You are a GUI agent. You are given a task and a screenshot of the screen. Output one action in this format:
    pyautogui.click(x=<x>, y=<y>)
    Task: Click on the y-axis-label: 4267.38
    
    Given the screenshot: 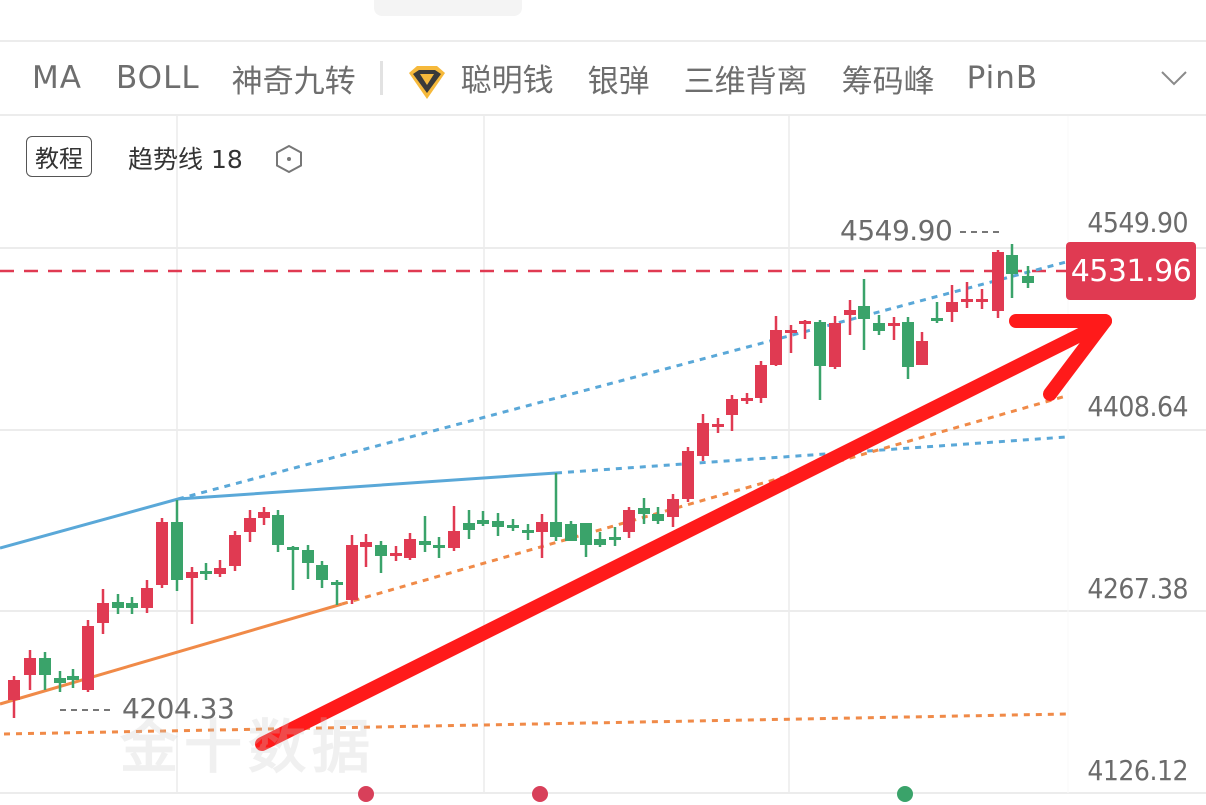 What is the action you would take?
    pyautogui.click(x=1137, y=588)
    